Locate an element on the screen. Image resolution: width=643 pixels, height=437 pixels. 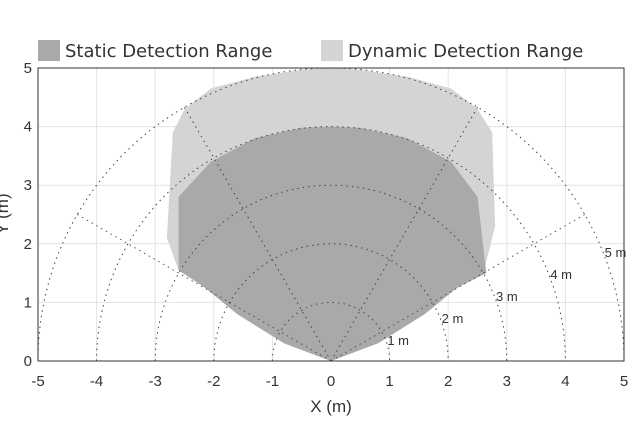
y-tick-label: 3 is located at coordinates (28, 185).